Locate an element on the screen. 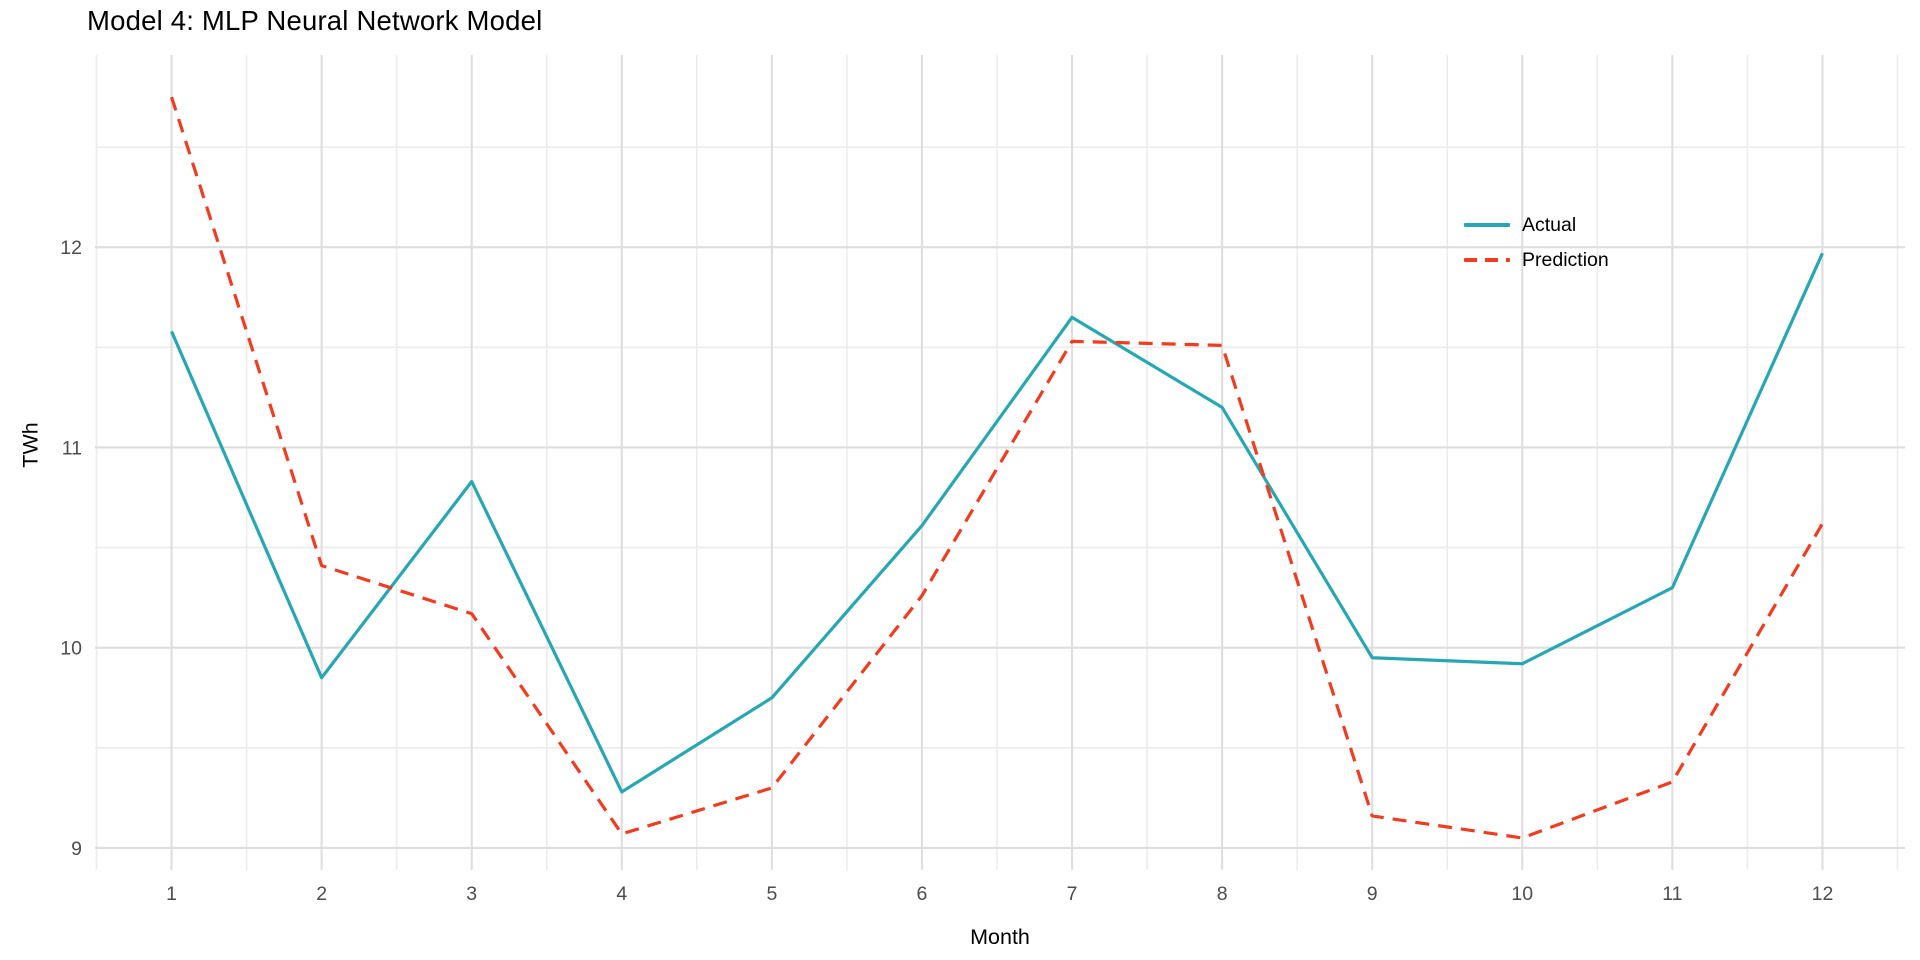  x-tick-label: 1 is located at coordinates (171, 894).